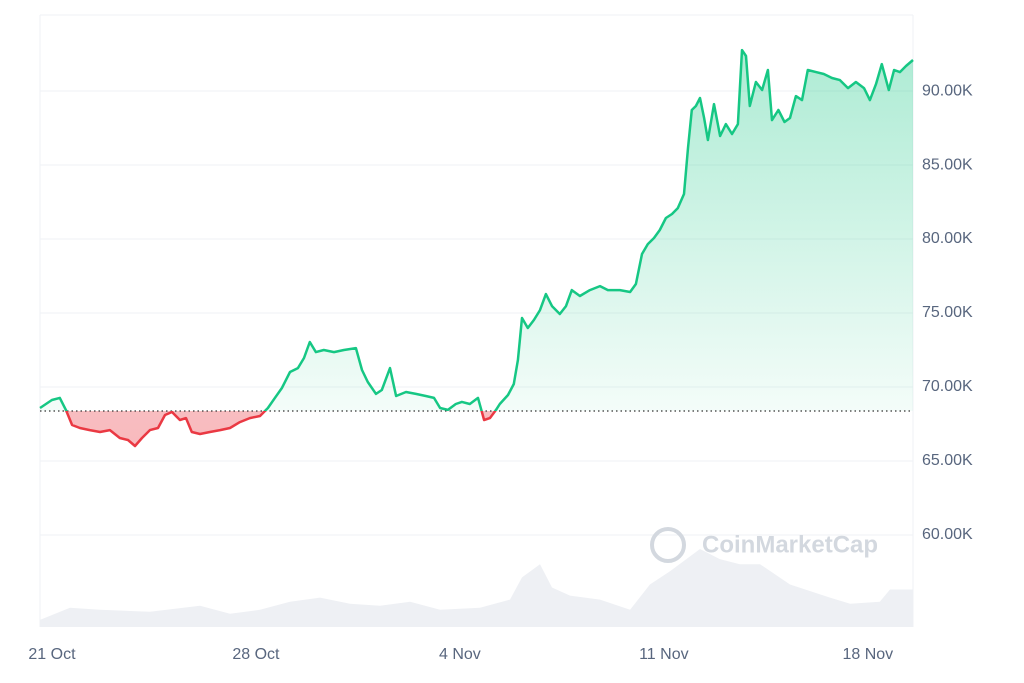  What do you see at coordinates (664, 654) in the screenshot?
I see `x-tick-label: 11 Nov` at bounding box center [664, 654].